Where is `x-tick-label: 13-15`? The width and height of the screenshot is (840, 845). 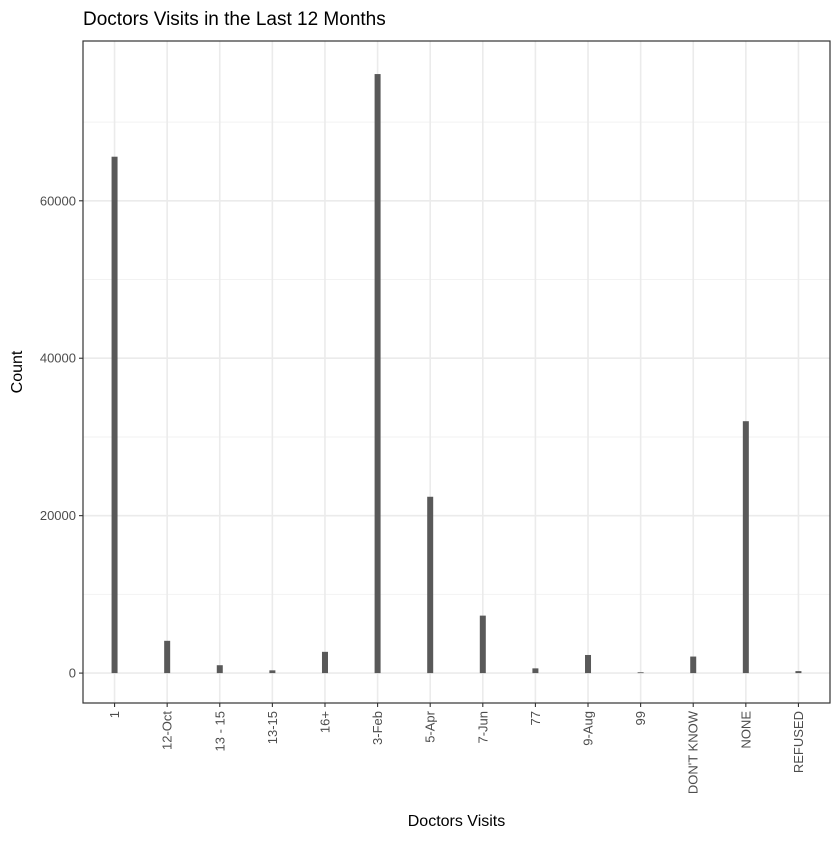
x-tick-label: 13-15 is located at coordinates (272, 727).